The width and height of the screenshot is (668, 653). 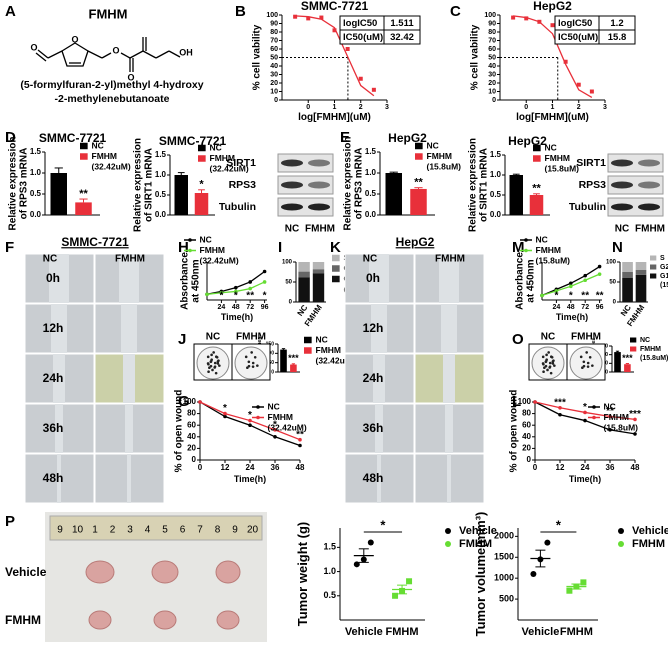 What do you see at coordinates (186, 52) in the screenshot?
I see `atom-label: OH` at bounding box center [186, 52].